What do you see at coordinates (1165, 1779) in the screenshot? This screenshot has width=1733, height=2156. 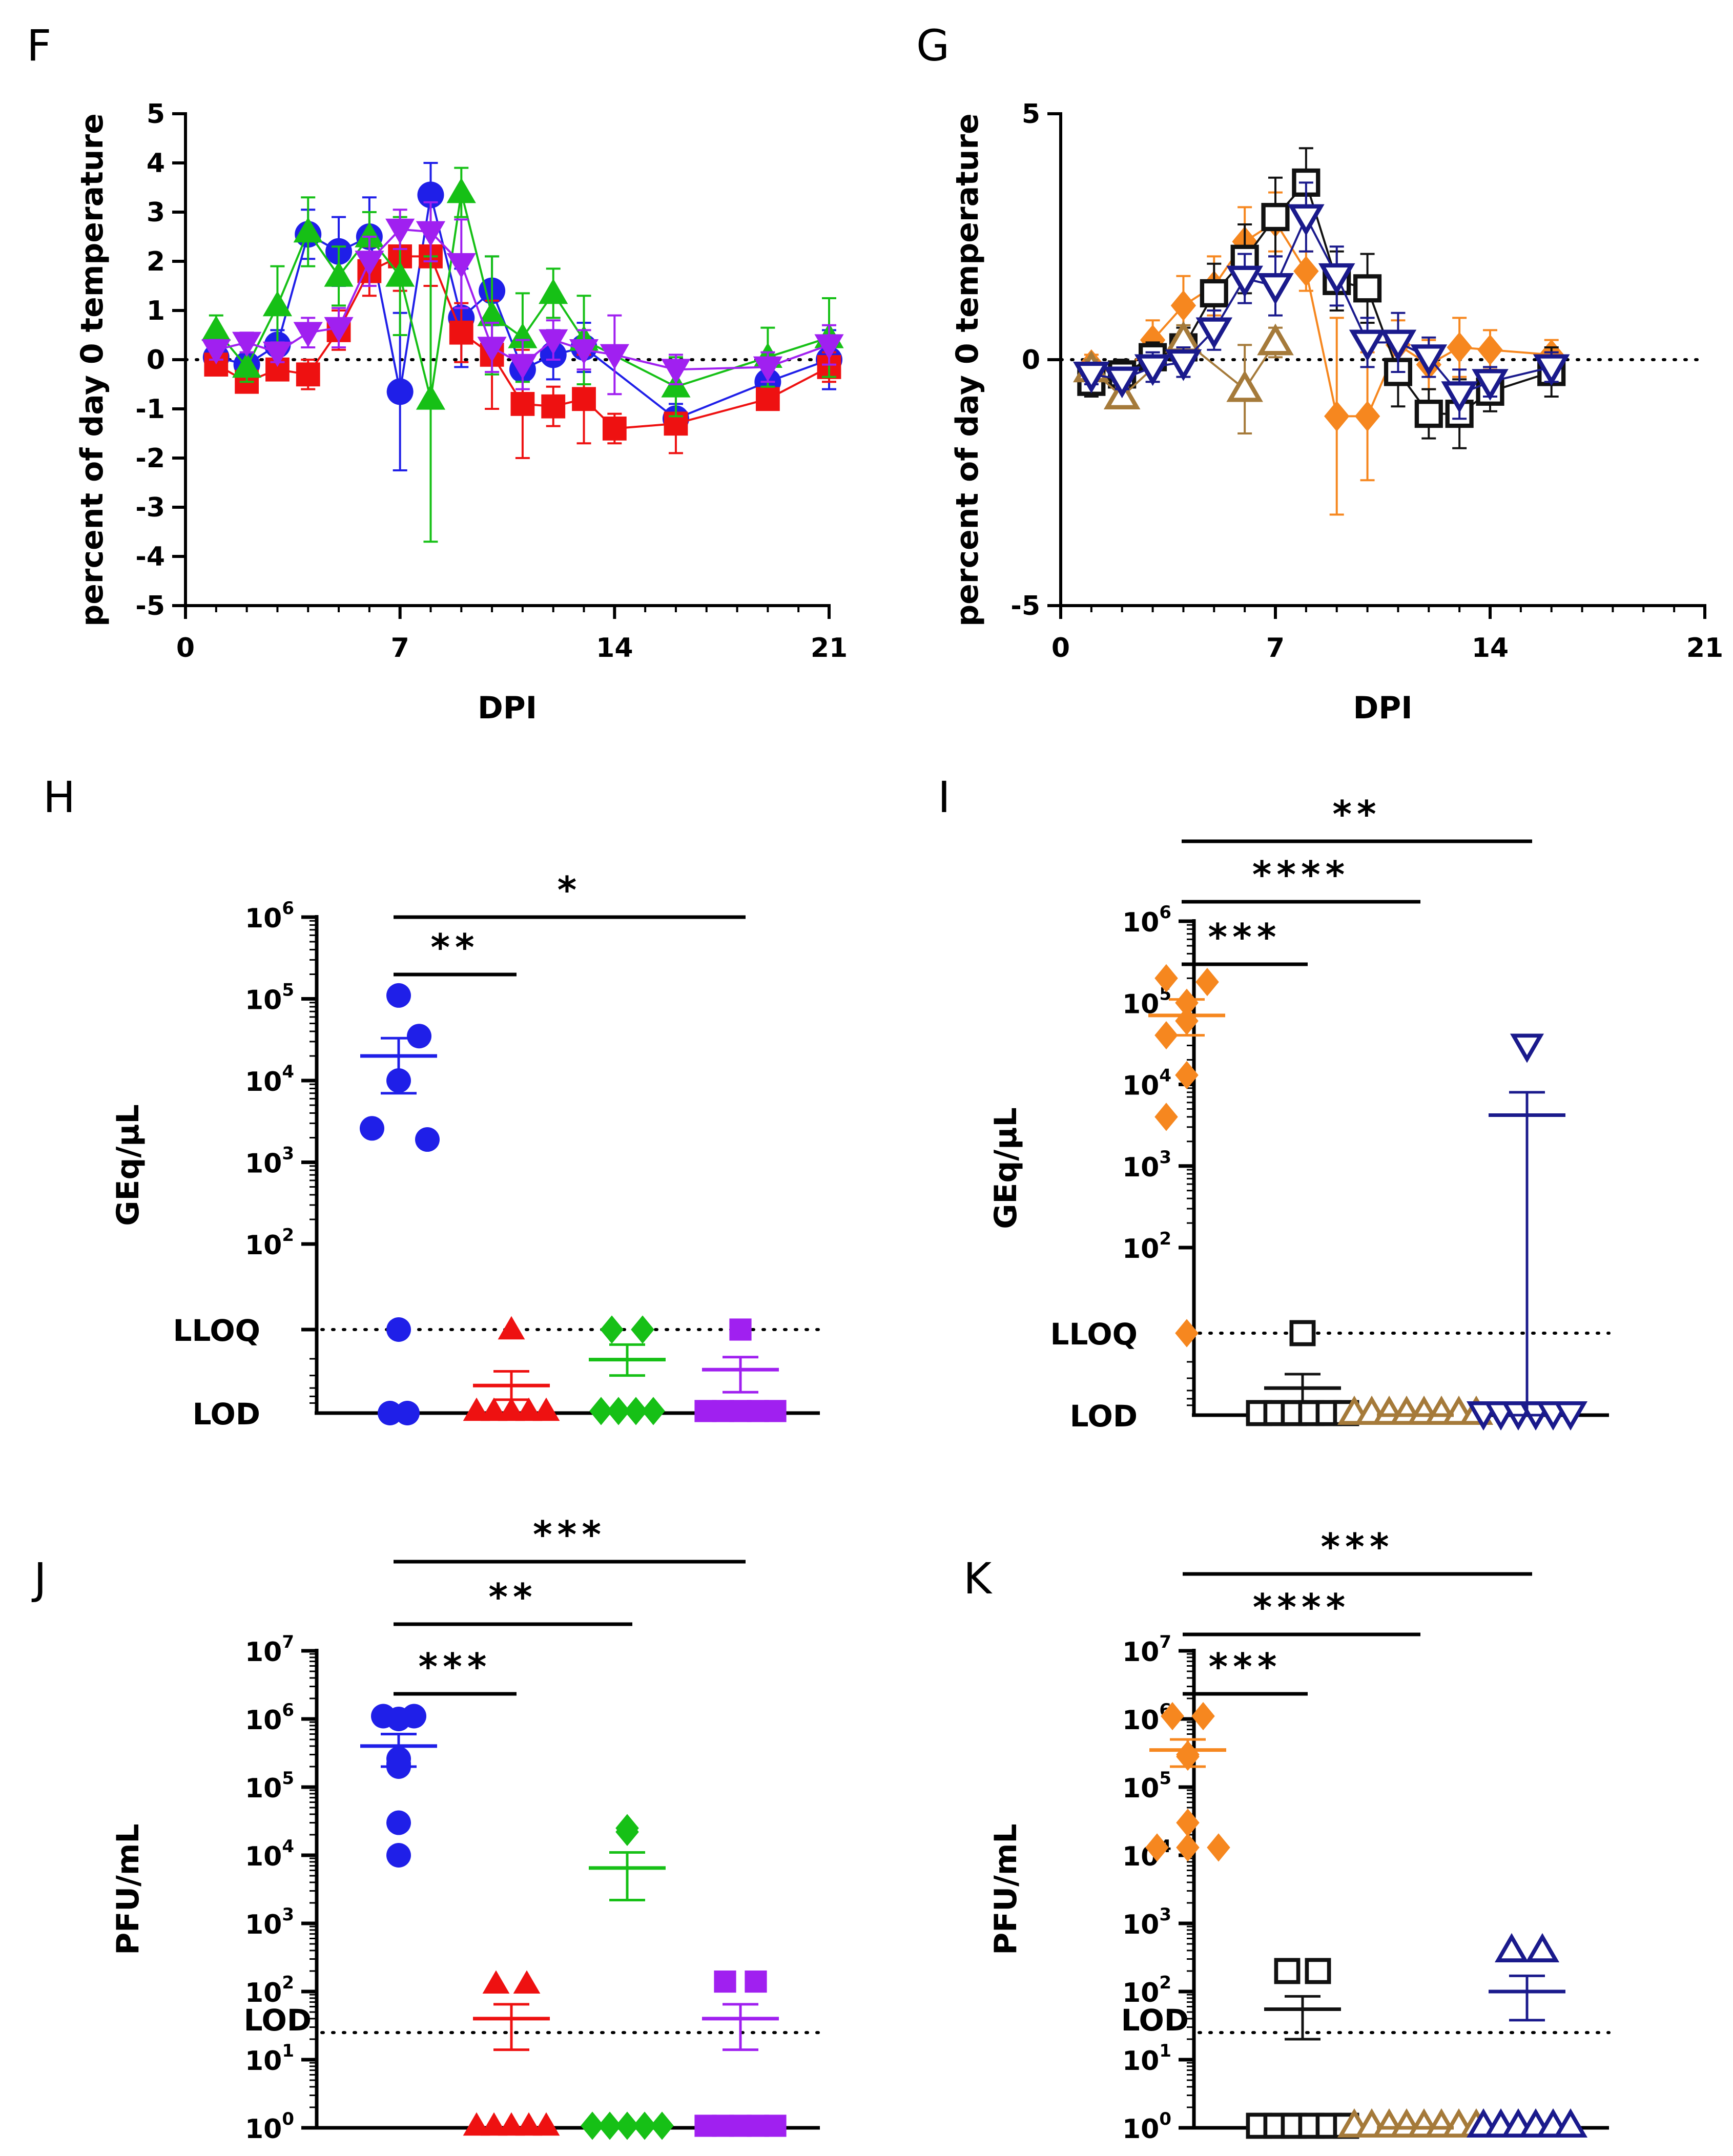 I see `tick-exponent: 5` at bounding box center [1165, 1779].